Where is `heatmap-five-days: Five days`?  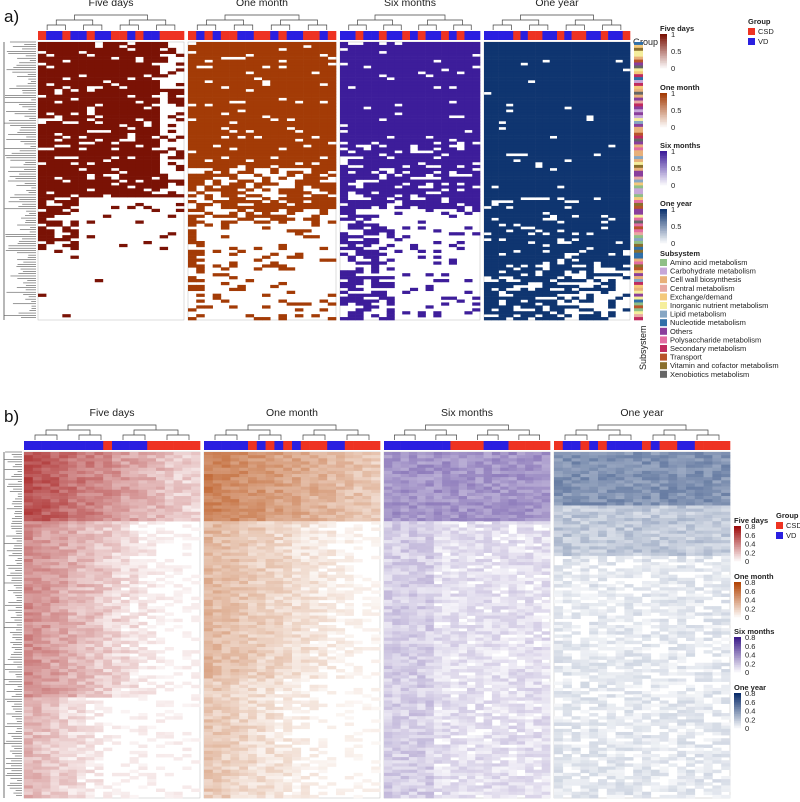 heatmap-five-days: Five days is located at coordinates (111, 160).